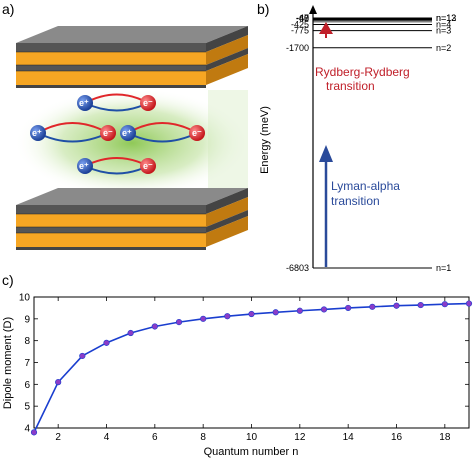 The width and height of the screenshot is (474, 459). Describe the element at coordinates (117, 134) in the screenshot. I see `particles: e⁺ e⁻ e⁺ e⁻ e⁺ e⁻` at that location.